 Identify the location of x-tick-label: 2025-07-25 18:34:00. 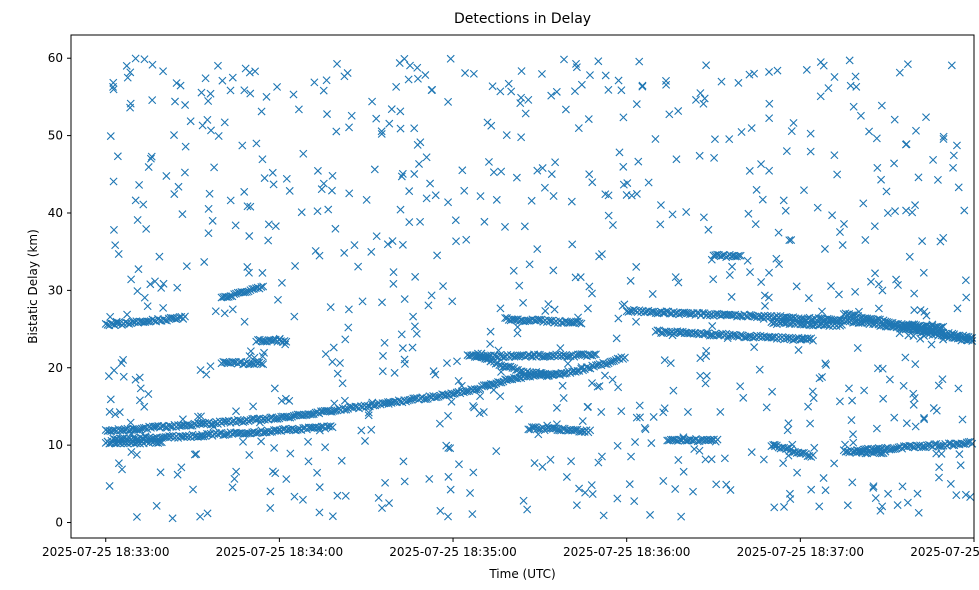
(279, 552).